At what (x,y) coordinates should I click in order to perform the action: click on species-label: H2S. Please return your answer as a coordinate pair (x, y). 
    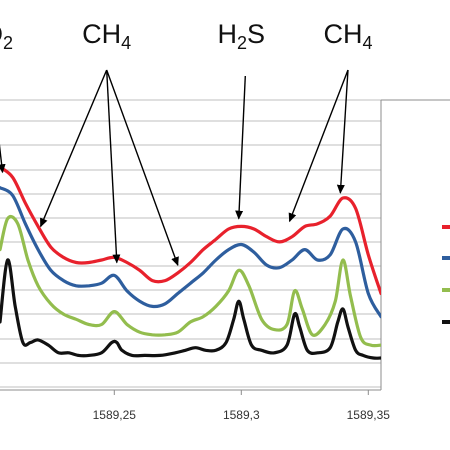
    Looking at the image, I should click on (242, 36).